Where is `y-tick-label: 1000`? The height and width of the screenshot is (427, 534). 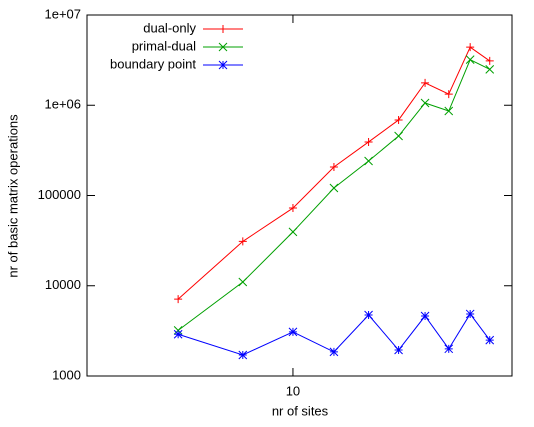
y-tick-label: 1000 is located at coordinates (66, 374).